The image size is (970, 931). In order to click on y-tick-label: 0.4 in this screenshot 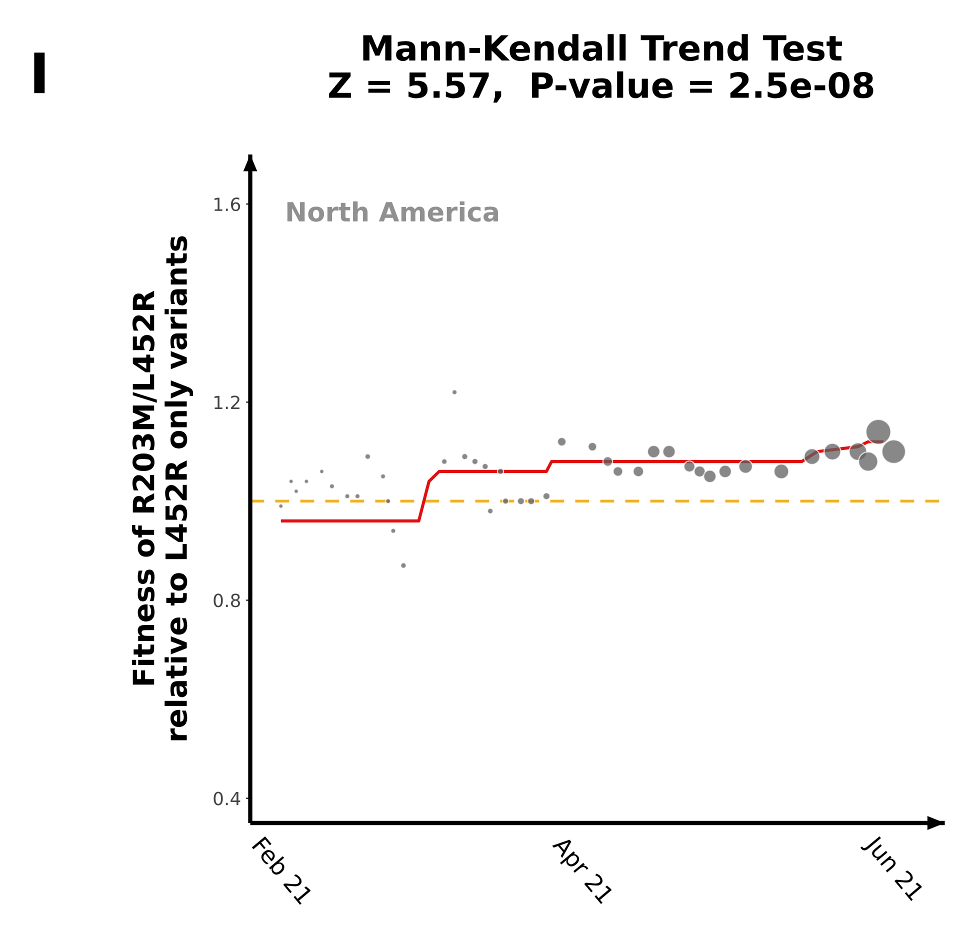, I will do `click(227, 799)`.